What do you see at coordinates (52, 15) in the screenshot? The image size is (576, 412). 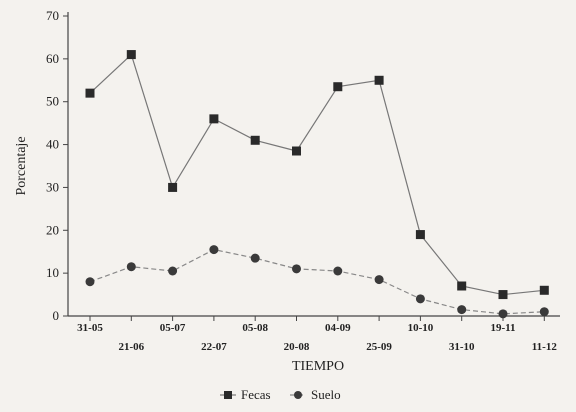 I see `y-tick-label: 70` at bounding box center [52, 15].